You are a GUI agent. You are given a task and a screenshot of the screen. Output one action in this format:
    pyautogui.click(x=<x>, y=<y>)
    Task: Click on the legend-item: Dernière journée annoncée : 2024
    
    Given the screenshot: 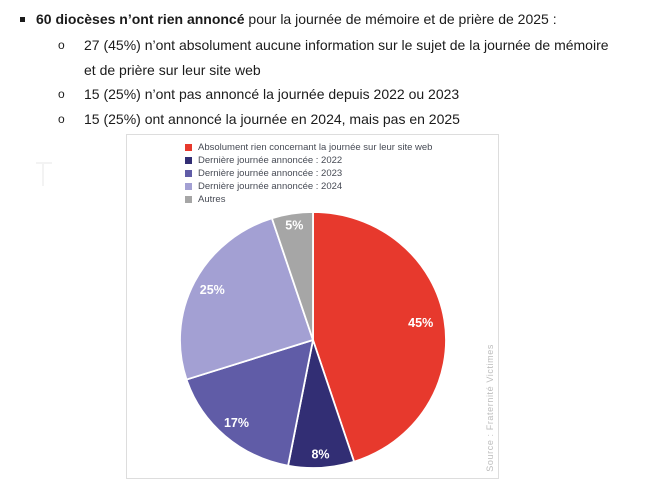 What is the action you would take?
    pyautogui.click(x=308, y=186)
    